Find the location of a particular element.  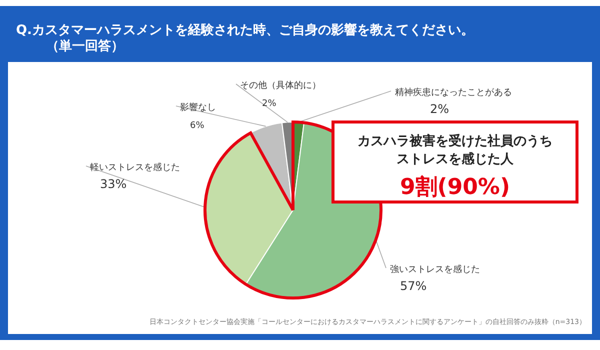

chart-subtitle: （単一回答） is located at coordinates (85, 46).